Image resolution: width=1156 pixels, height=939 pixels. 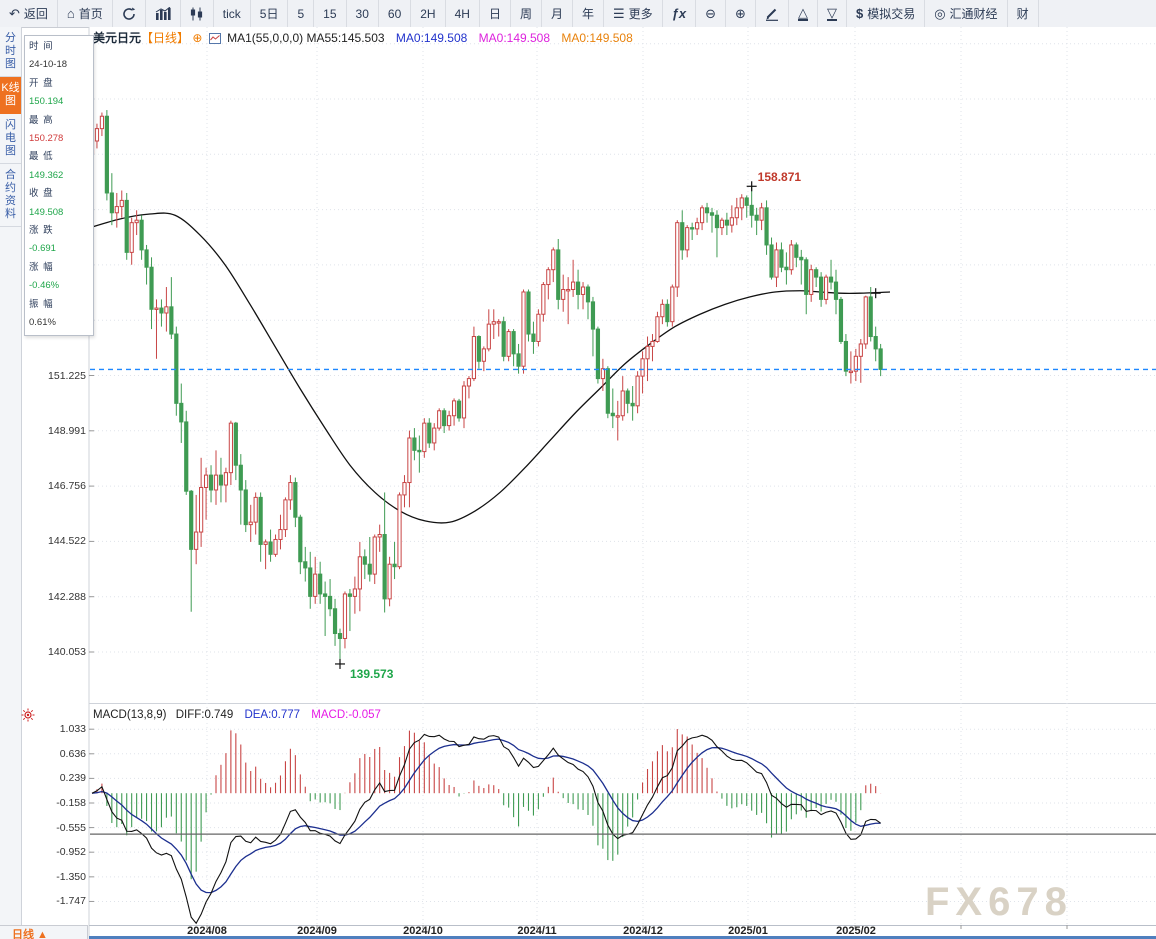 What do you see at coordinates (41, 231) in the screenshot?
I see `info-label: 涨 跌` at bounding box center [41, 231].